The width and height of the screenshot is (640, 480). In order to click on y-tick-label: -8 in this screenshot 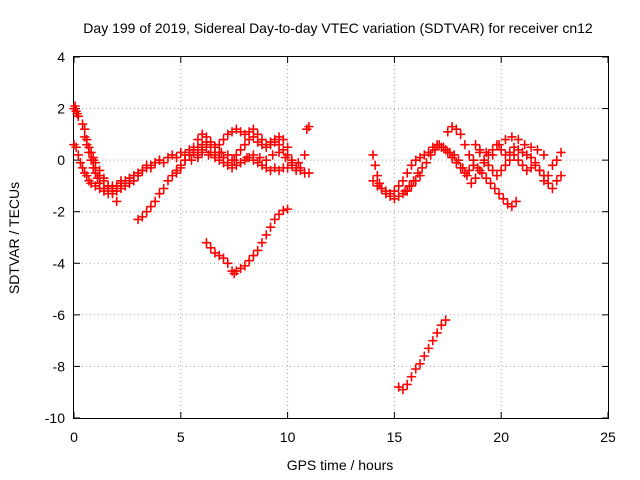, I will do `click(59, 366)`.